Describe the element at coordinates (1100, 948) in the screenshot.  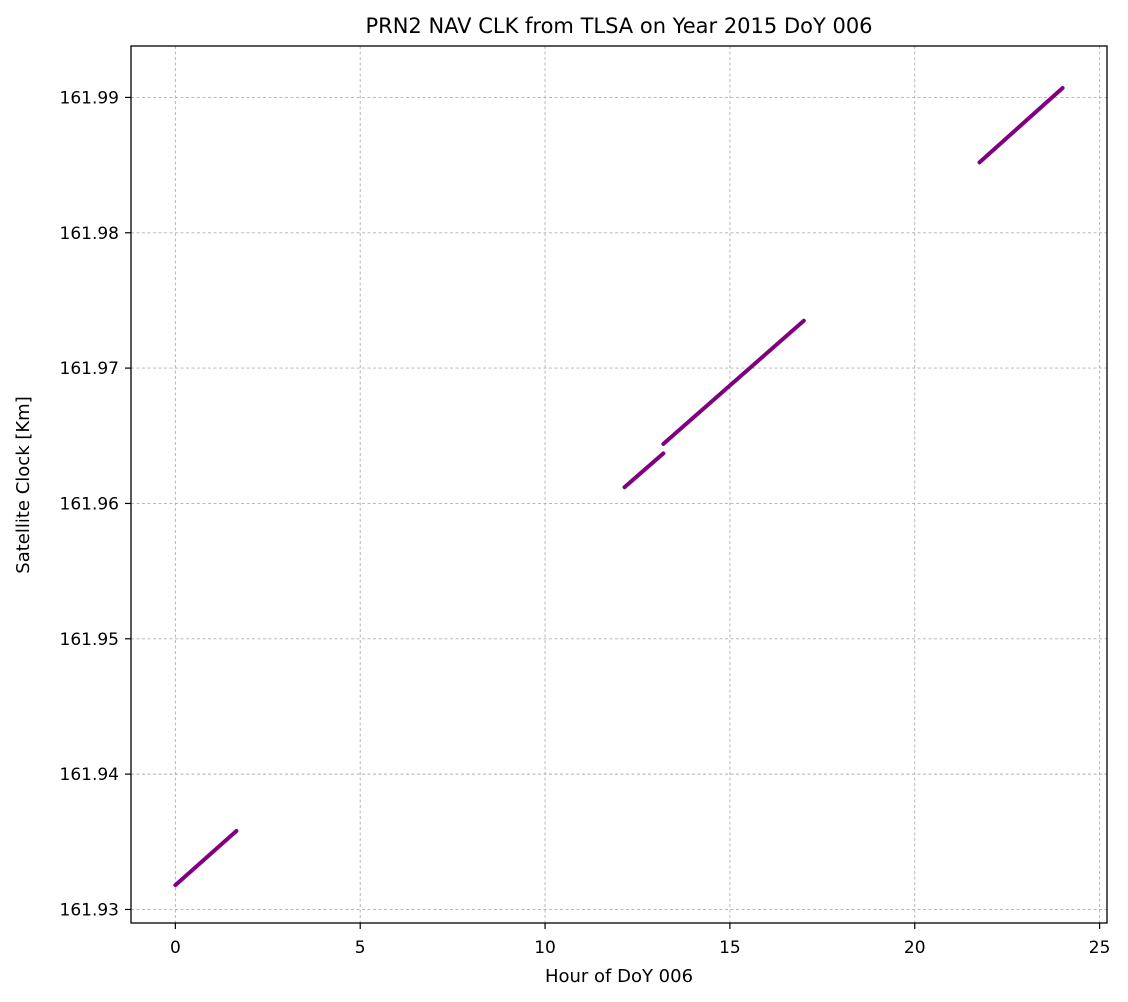
I see `x-tick-label: 25` at that location.